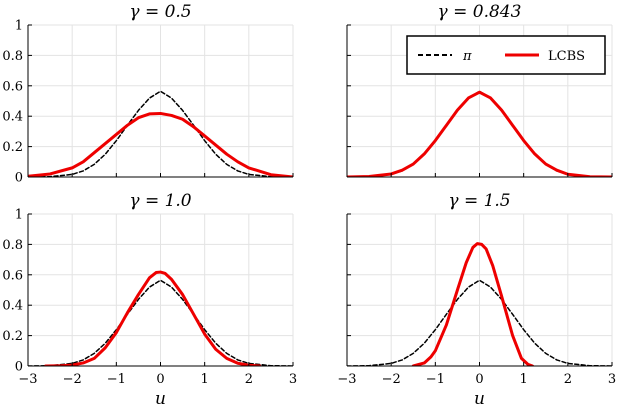 Image resolution: width=619 pixels, height=412 pixels. Describe the element at coordinates (160, 12) in the screenshot. I see `chart-title-0: γ = 0.5` at that location.